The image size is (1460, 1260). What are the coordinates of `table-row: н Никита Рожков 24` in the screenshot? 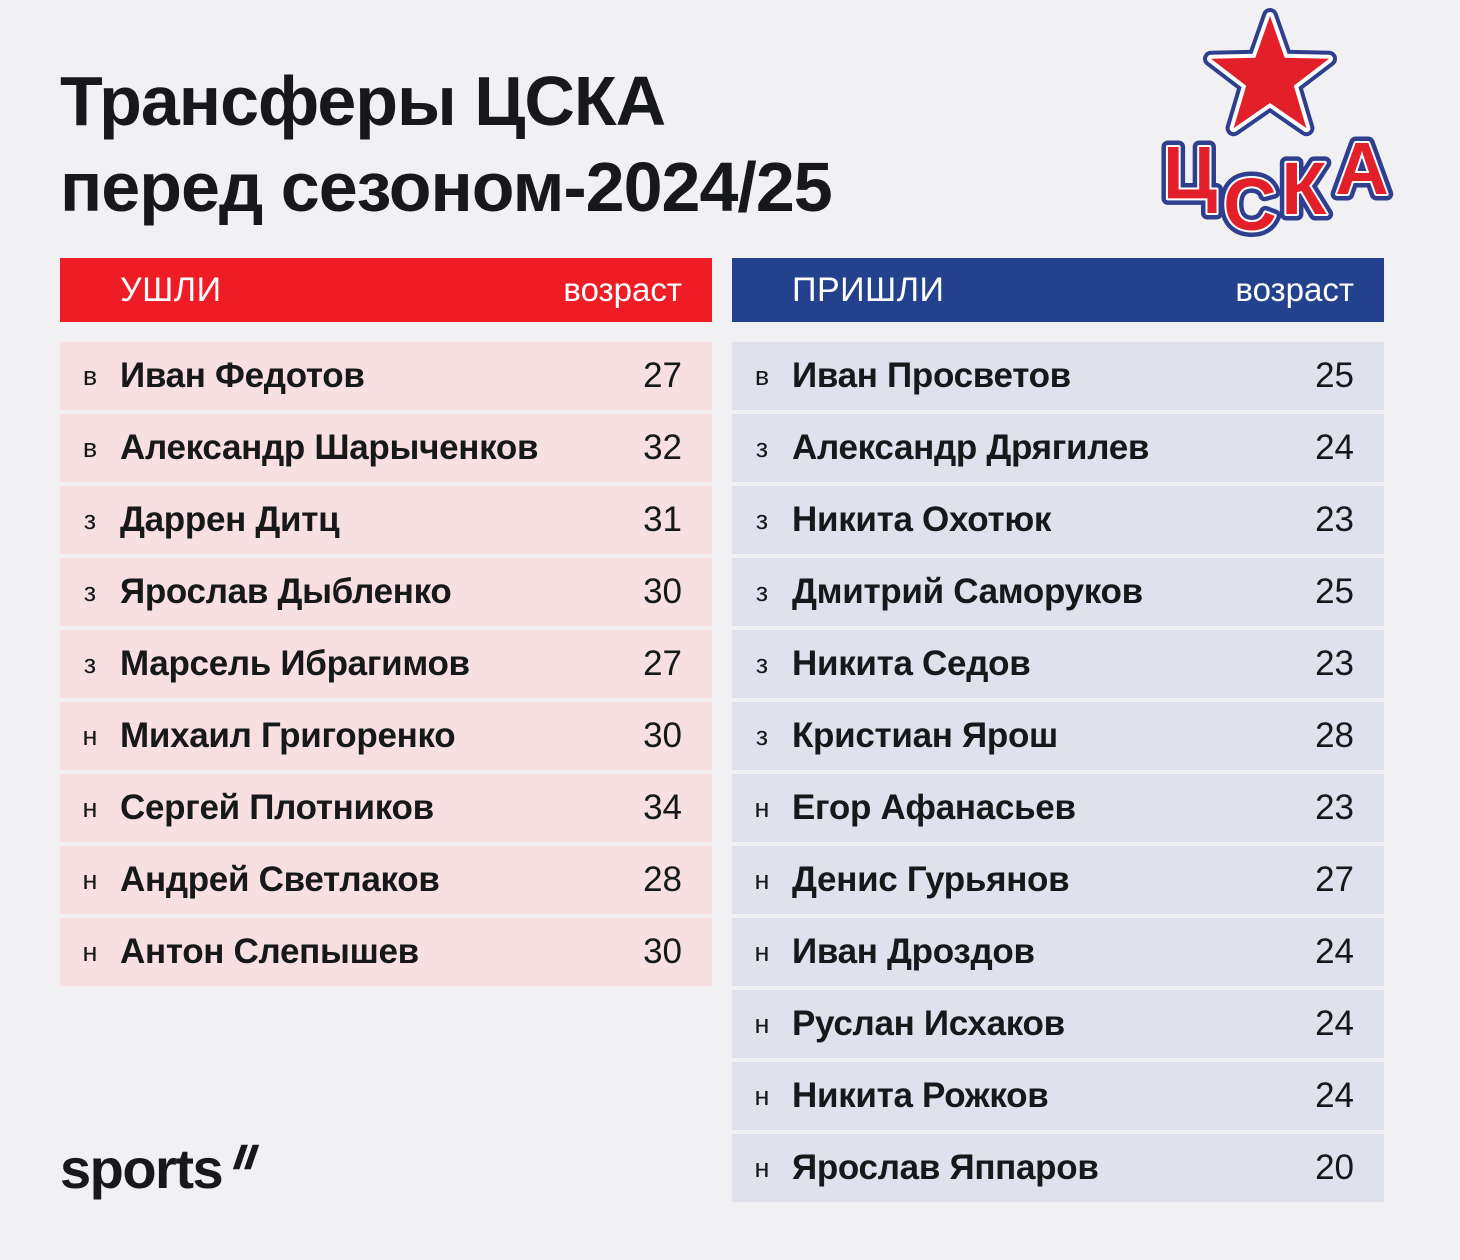 It's located at (1058, 1096).